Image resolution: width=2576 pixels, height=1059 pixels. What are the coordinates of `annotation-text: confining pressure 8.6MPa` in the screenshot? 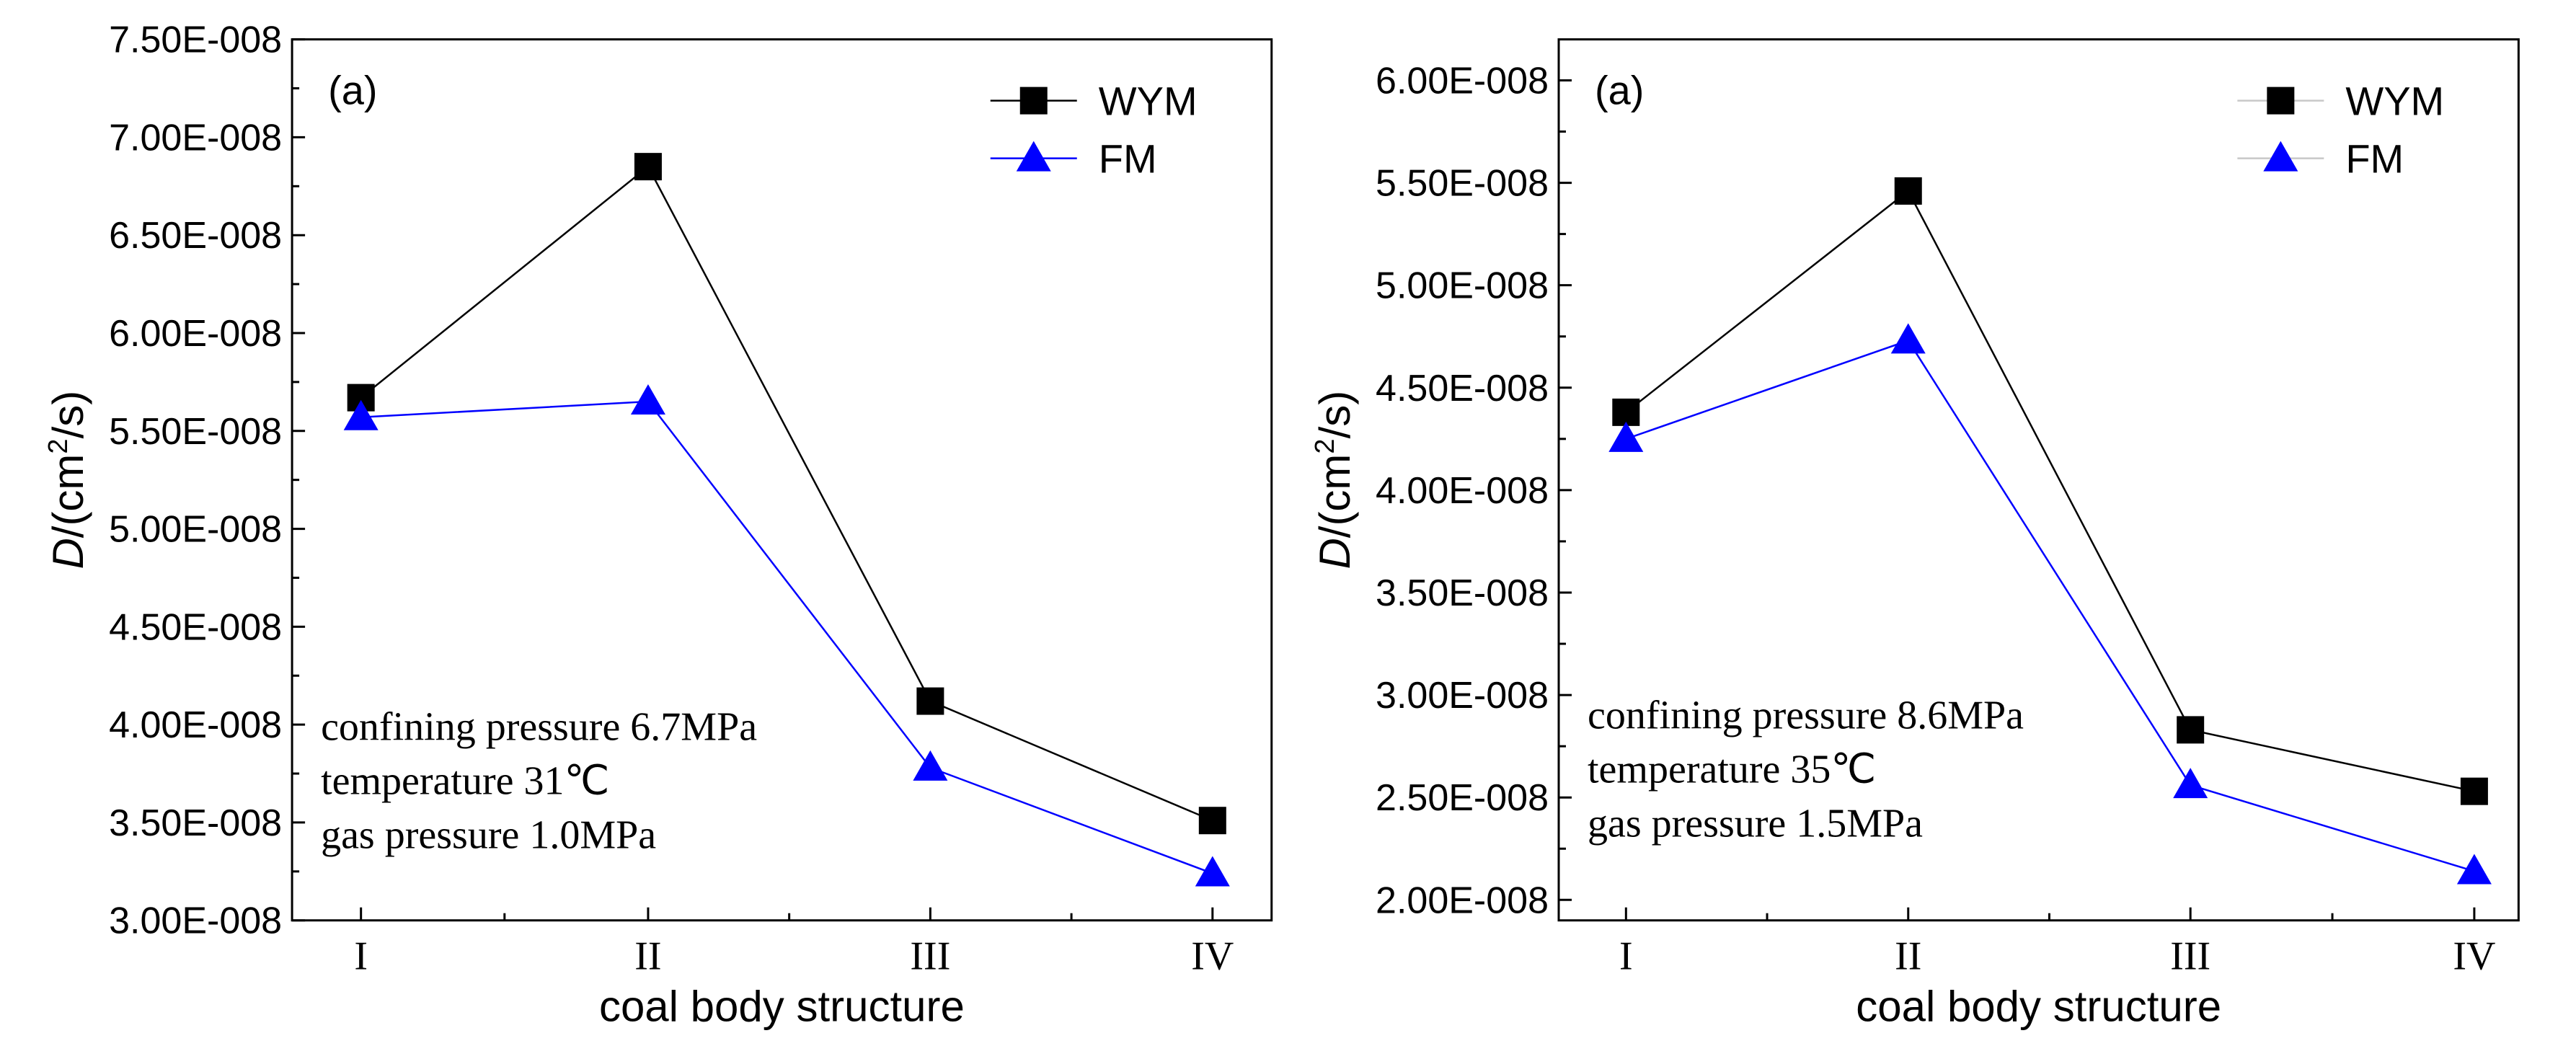 It's located at (1806, 715).